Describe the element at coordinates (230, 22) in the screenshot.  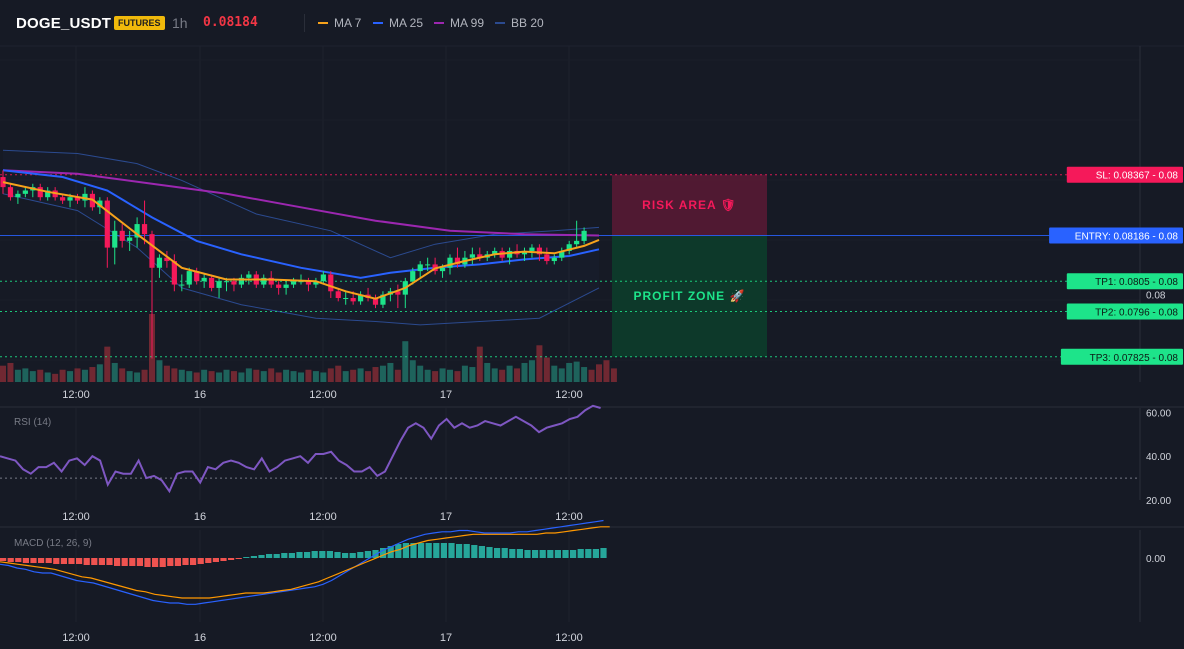
I see `last-price: 0.08184` at that location.